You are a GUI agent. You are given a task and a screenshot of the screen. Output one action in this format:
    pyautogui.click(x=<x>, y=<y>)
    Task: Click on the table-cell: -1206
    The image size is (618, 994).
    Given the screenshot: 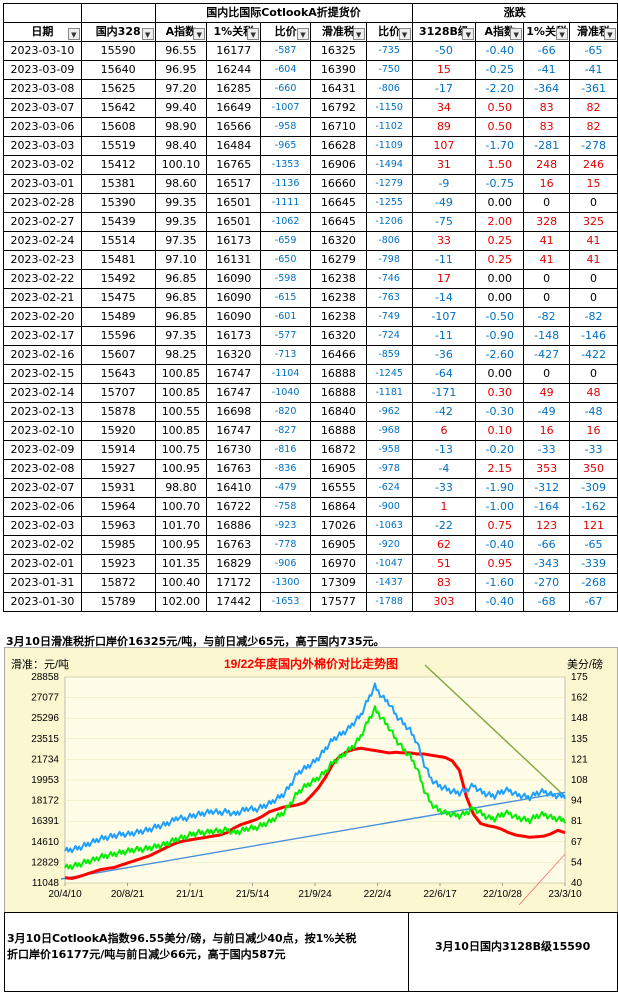 What is the action you would take?
    pyautogui.click(x=389, y=222)
    